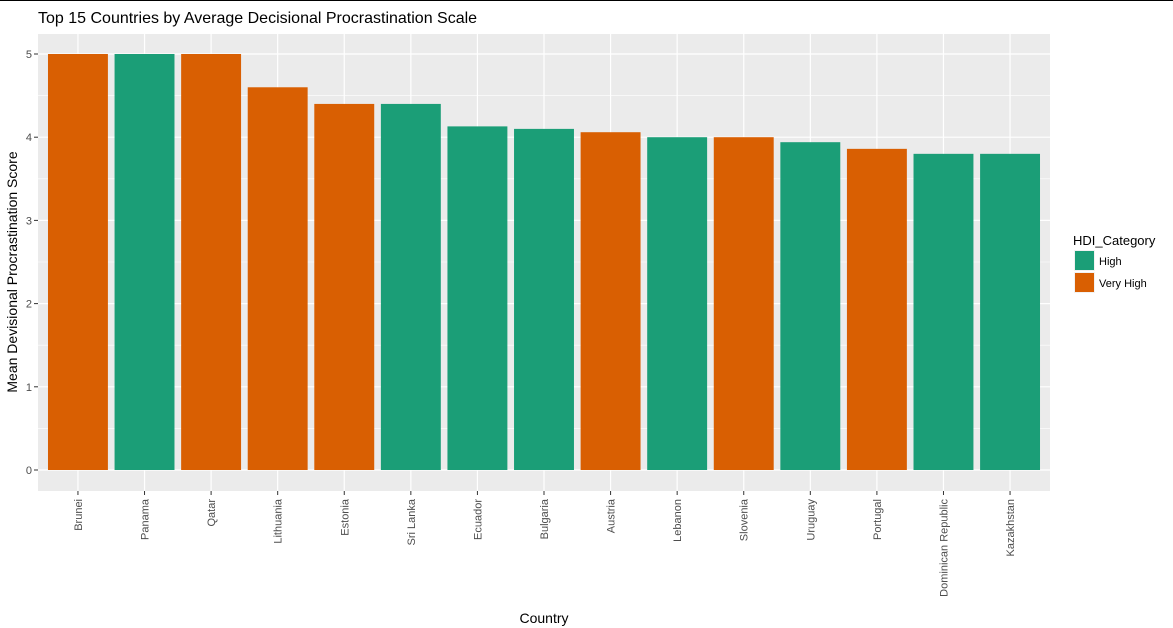 This screenshot has width=1173, height=628. What do you see at coordinates (743, 303) in the screenshot?
I see `bar-slovenia` at bounding box center [743, 303].